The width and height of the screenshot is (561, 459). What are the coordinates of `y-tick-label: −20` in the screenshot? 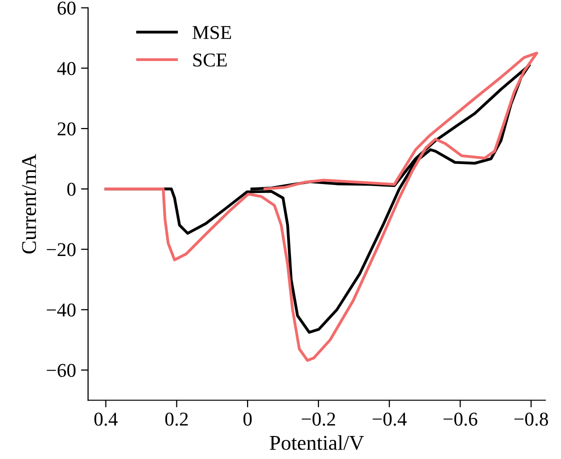 It's located at (61, 249).